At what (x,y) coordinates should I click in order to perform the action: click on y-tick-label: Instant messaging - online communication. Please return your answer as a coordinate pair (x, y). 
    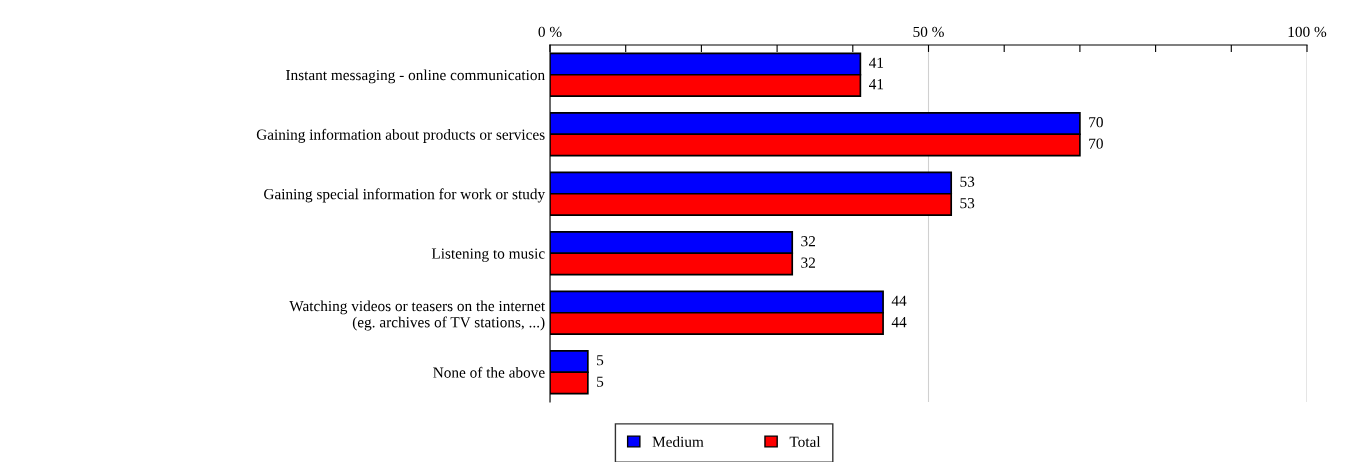
    Looking at the image, I should click on (415, 76).